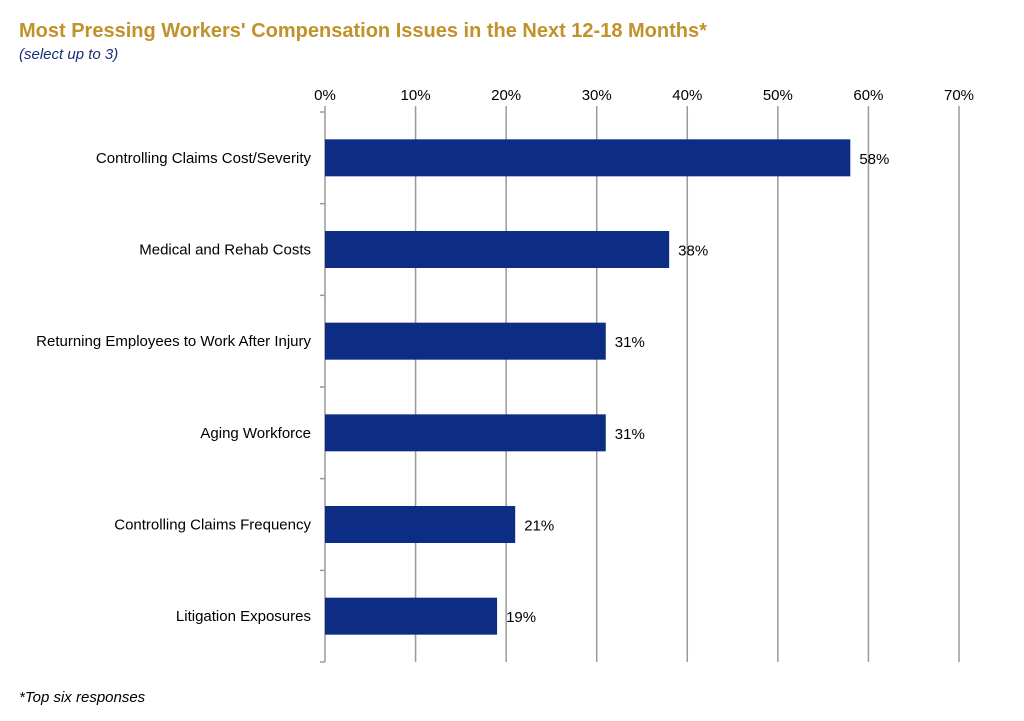 This screenshot has height=721, width=1024. I want to click on category-label: Aging Workforce, so click(255, 433).